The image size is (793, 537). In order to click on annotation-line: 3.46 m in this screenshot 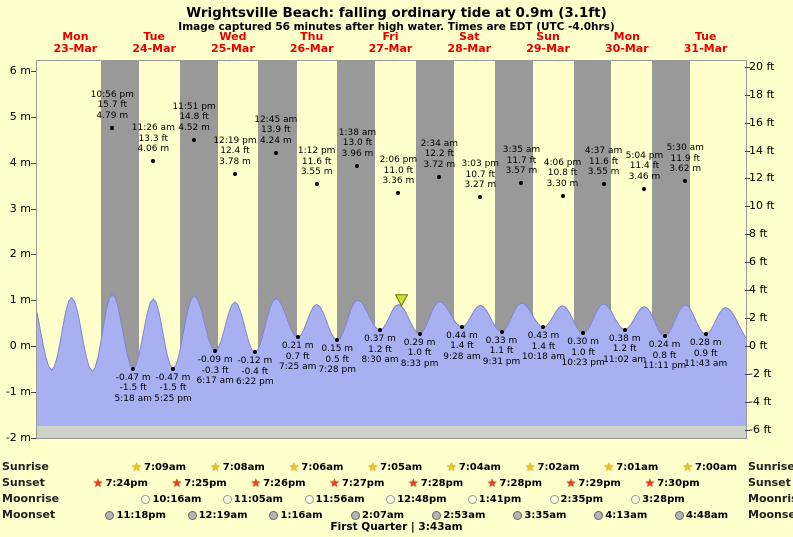, I will do `click(644, 176)`.